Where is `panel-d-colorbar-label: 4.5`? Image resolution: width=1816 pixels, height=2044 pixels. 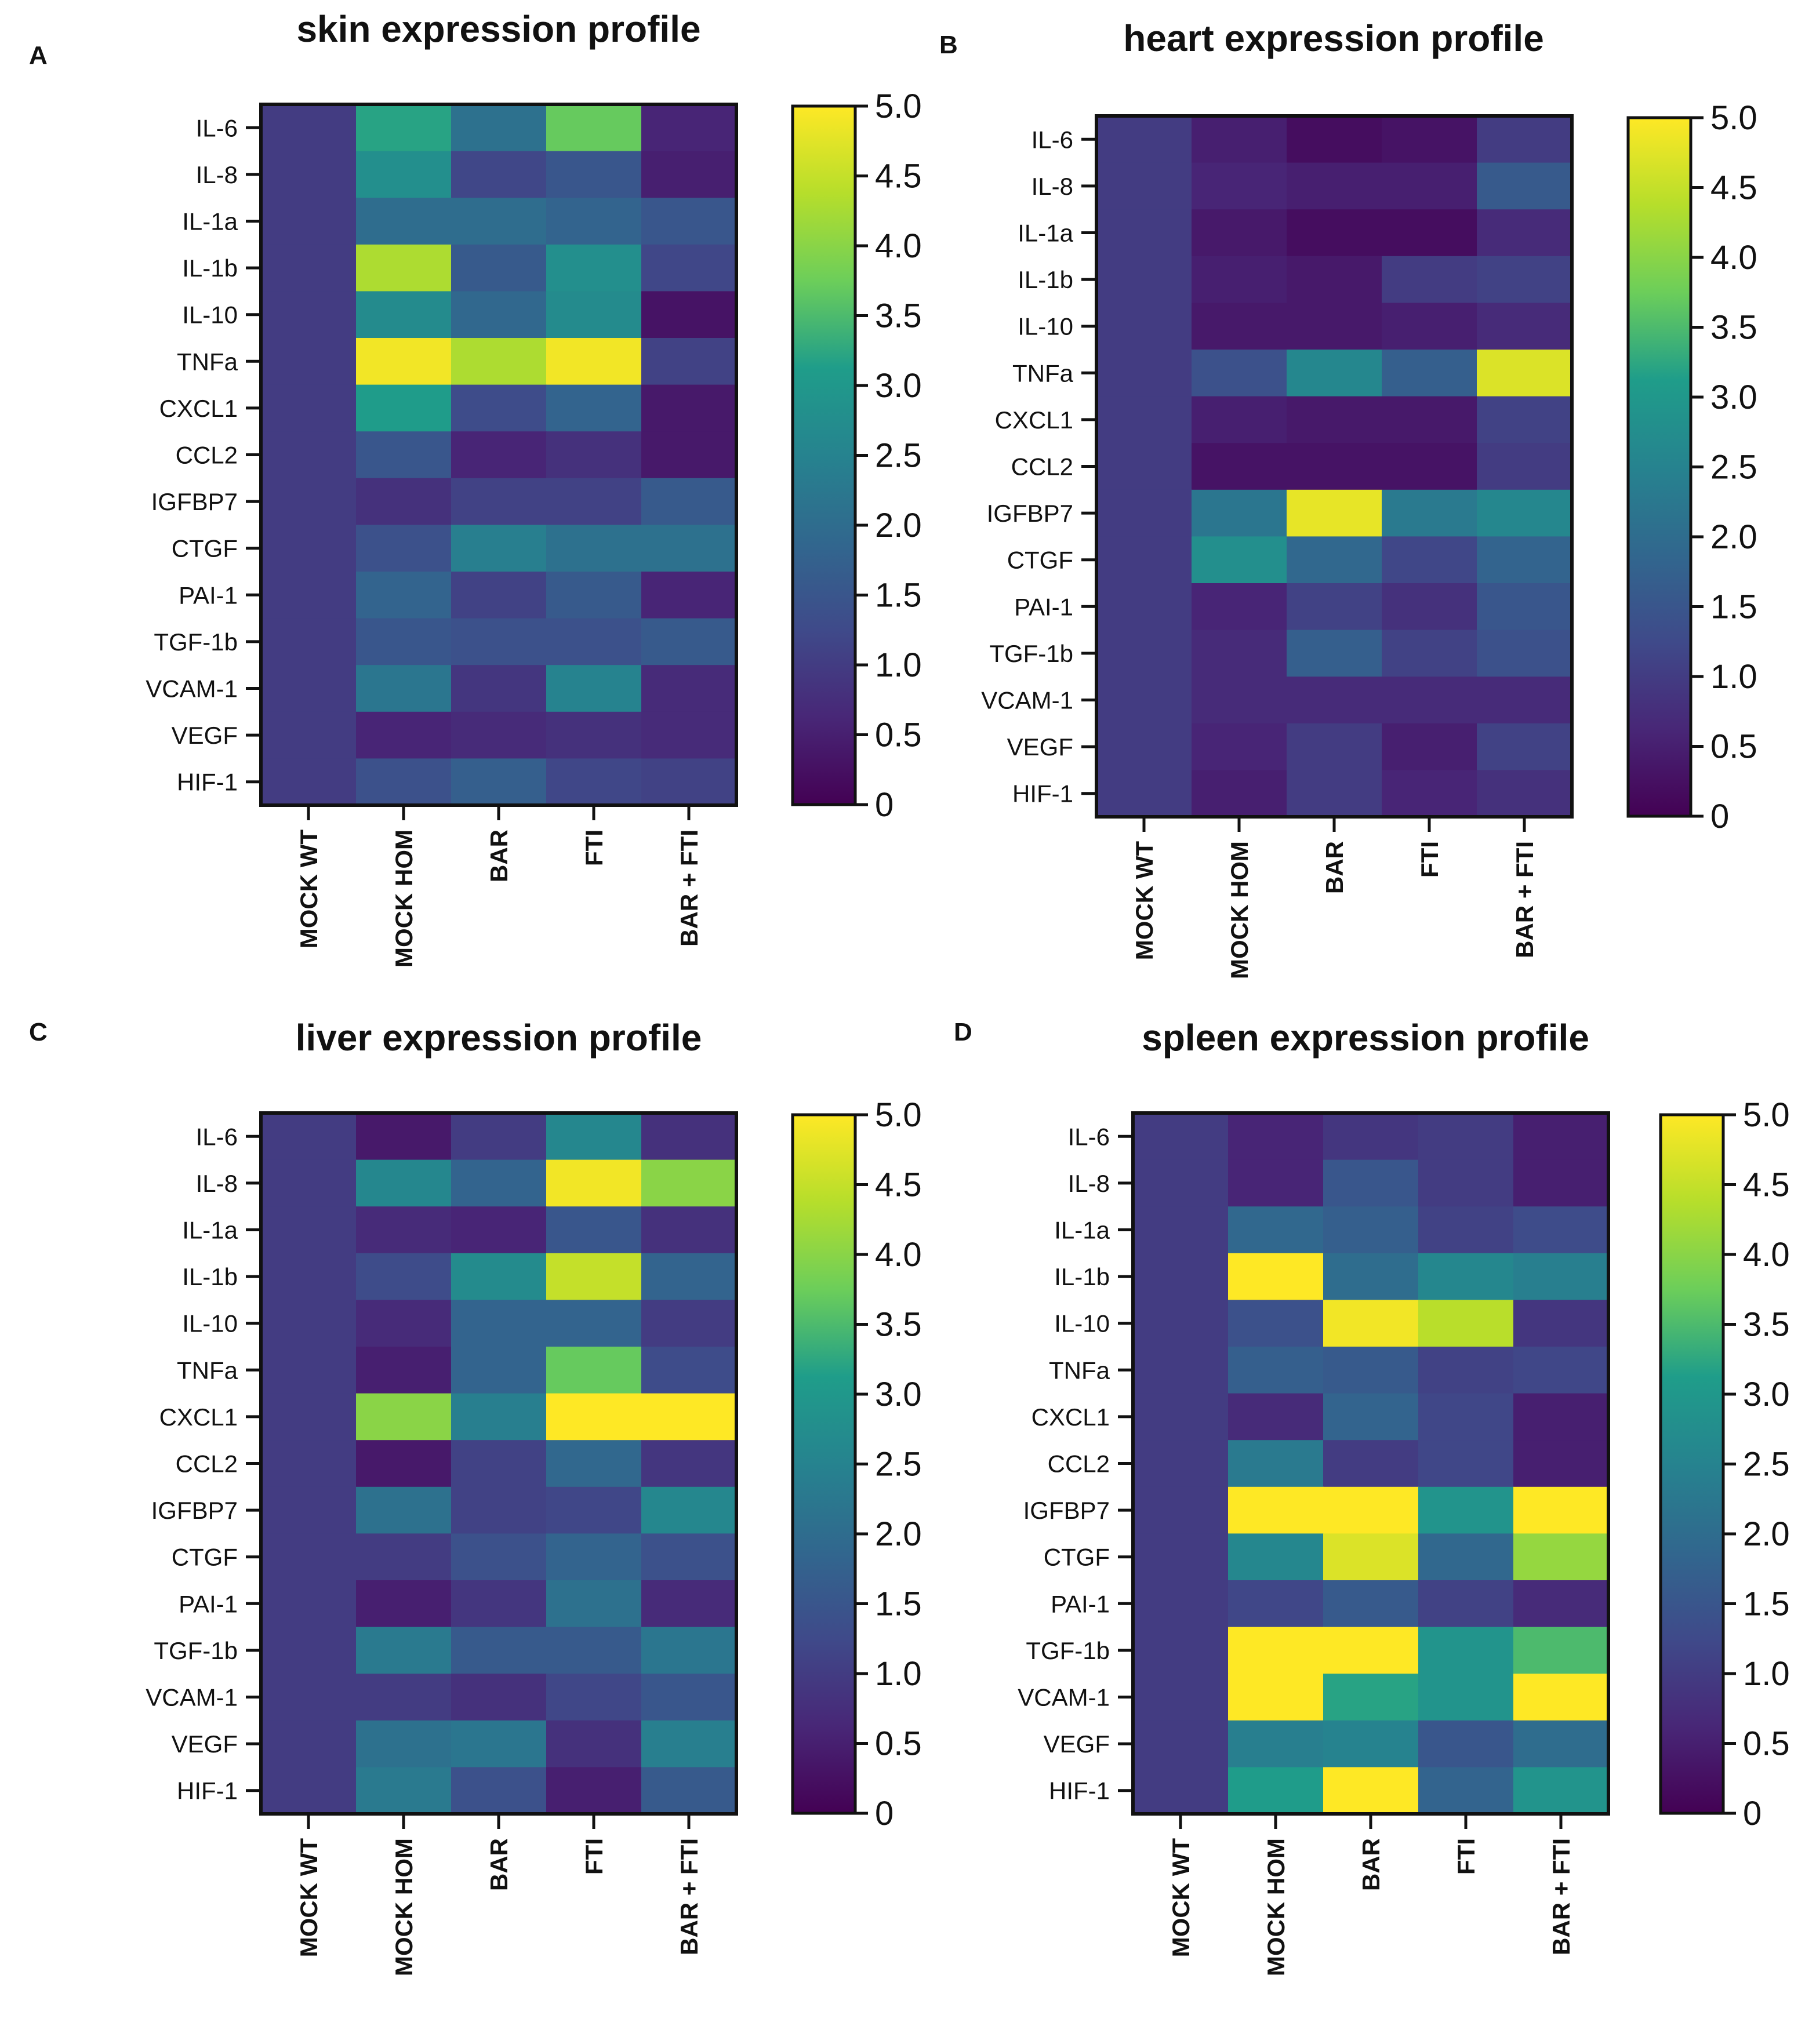 panel-d-colorbar-label: 4.5 is located at coordinates (1766, 1185).